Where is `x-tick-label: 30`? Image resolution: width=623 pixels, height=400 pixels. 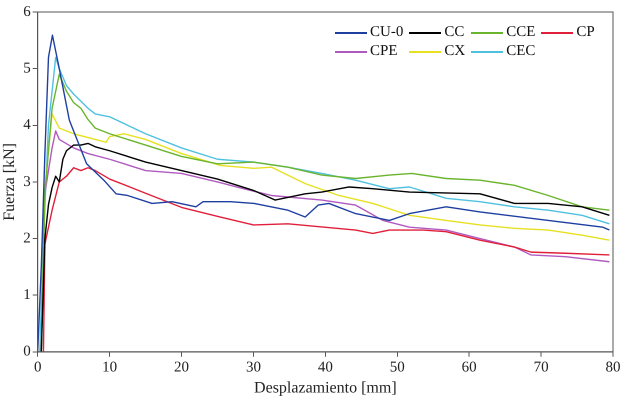
x-tick-label: 30 is located at coordinates (253, 368).